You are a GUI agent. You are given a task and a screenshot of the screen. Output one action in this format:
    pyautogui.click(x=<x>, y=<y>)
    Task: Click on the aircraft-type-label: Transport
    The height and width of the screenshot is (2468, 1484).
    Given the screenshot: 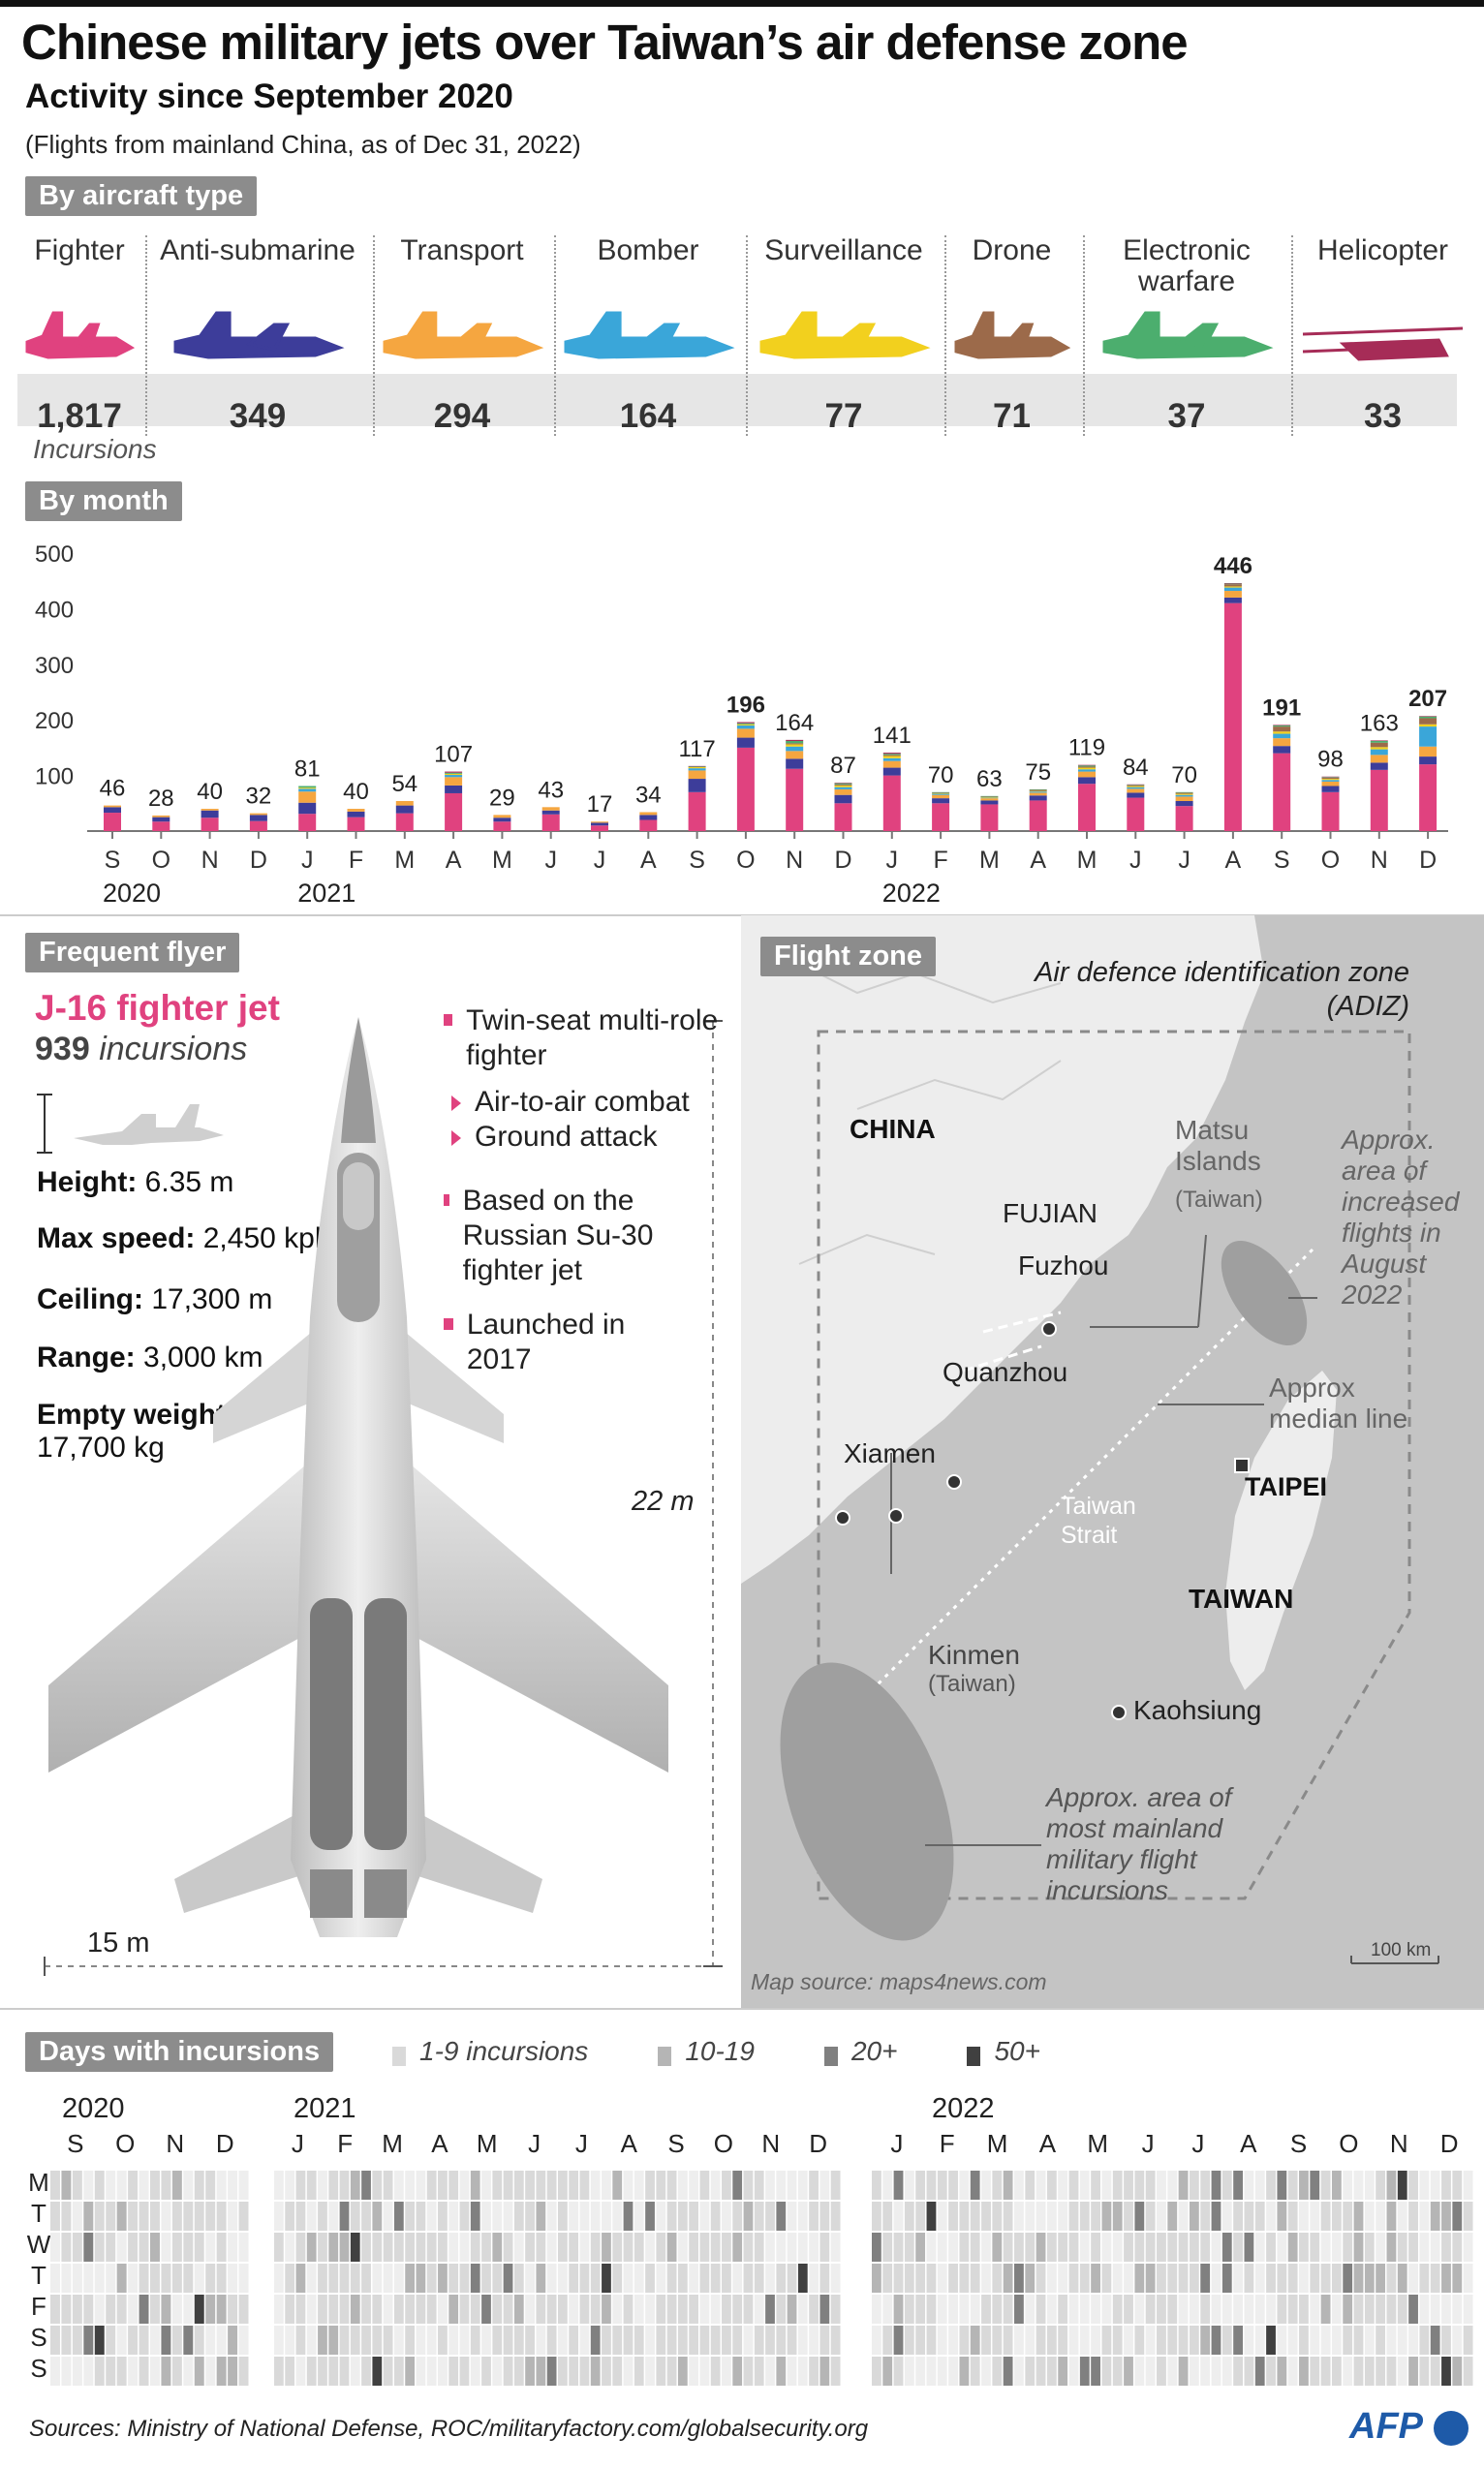 What is the action you would take?
    pyautogui.click(x=462, y=250)
    